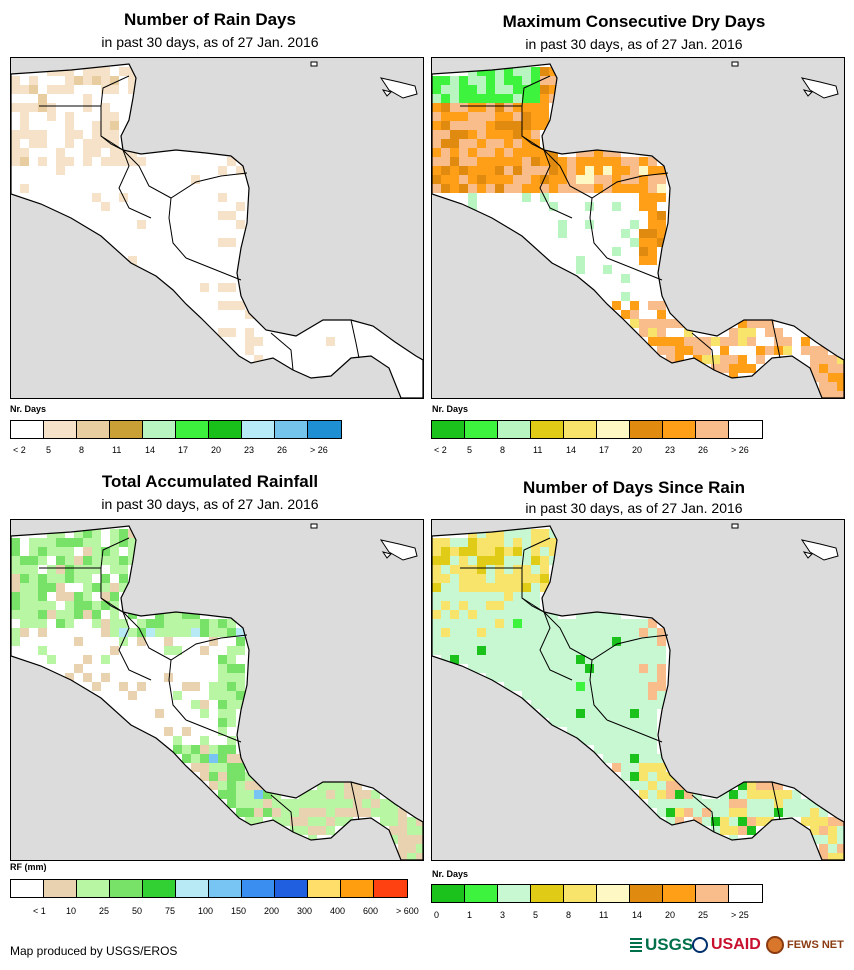 This screenshot has width=854, height=970. I want to click on legend-label: 400, so click(338, 911).